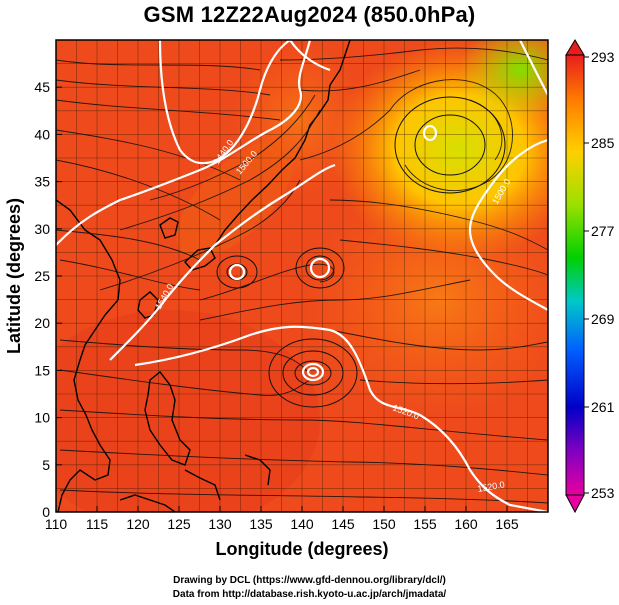 The image size is (619, 605). Describe the element at coordinates (599, 275) in the screenshot. I see `colorbar-ticks: 293 285 277 269 261 253` at that location.